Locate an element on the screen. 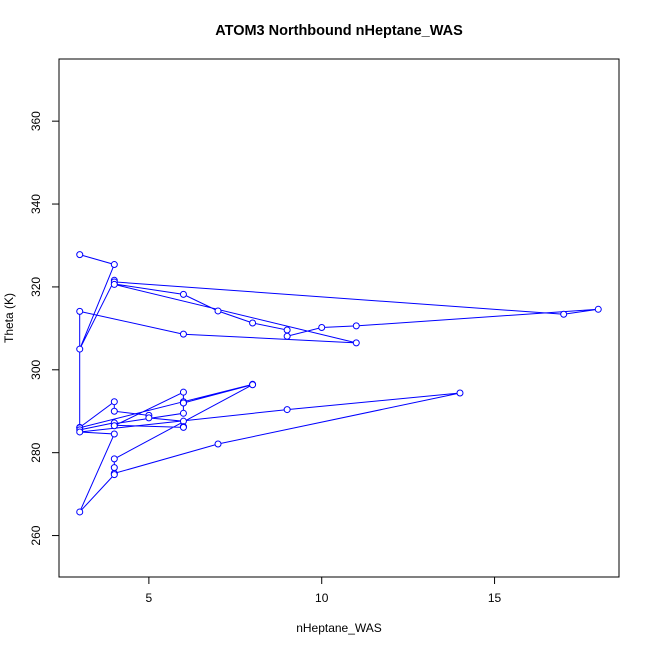 The height and width of the screenshot is (650, 650). y-tick-label: 260 is located at coordinates (36, 535).